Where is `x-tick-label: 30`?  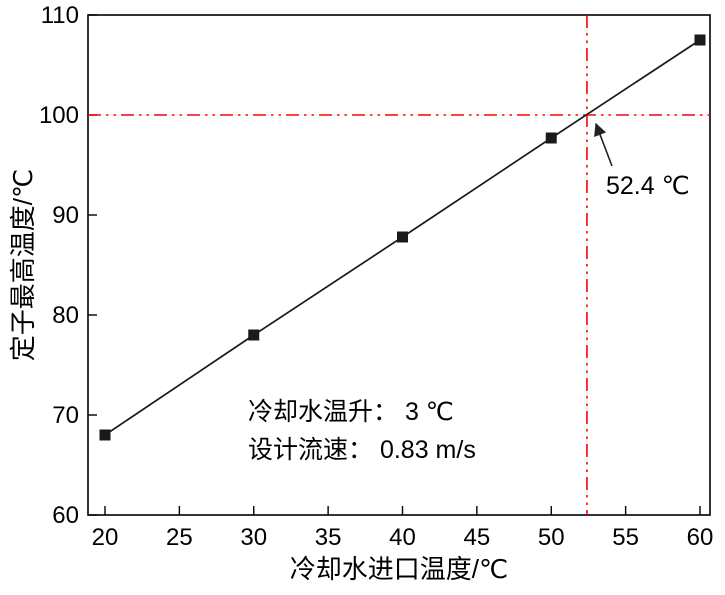
x-tick-label: 30 is located at coordinates (253, 537).